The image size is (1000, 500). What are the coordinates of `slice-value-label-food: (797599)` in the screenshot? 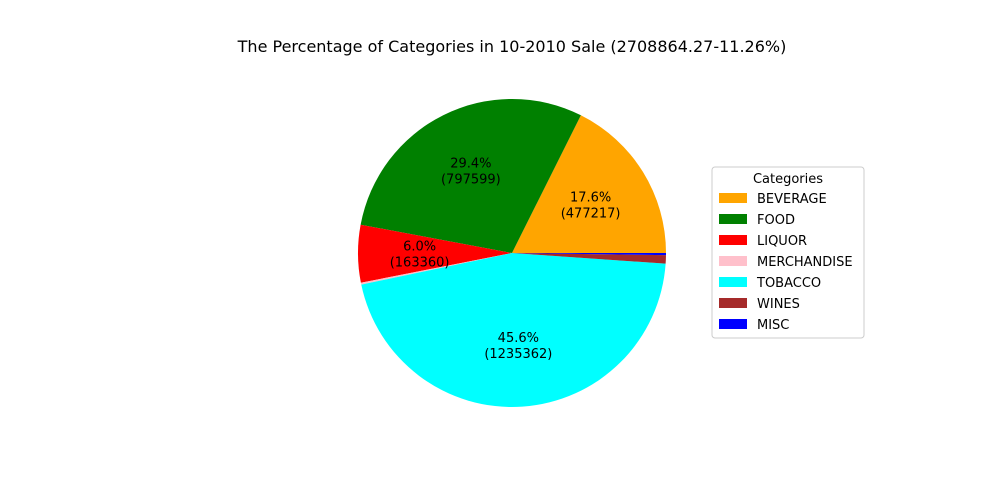 It's located at (471, 179).